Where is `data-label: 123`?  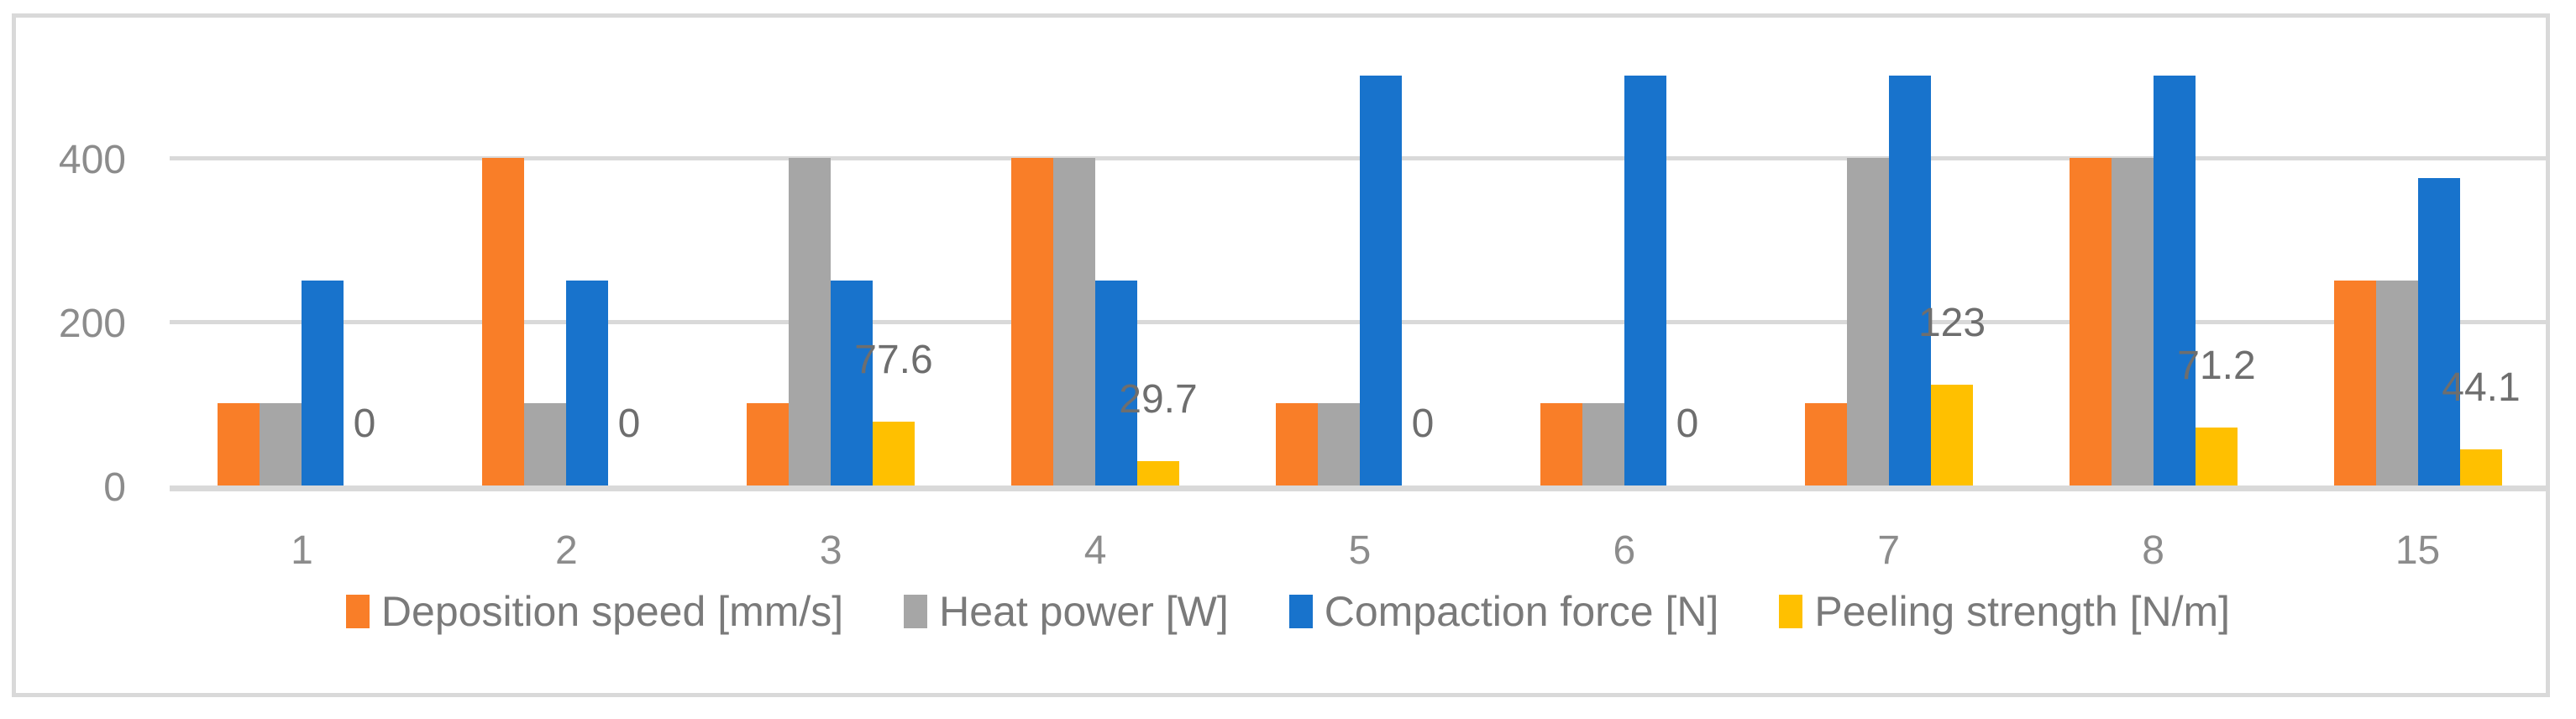 data-label: 123 is located at coordinates (1952, 323).